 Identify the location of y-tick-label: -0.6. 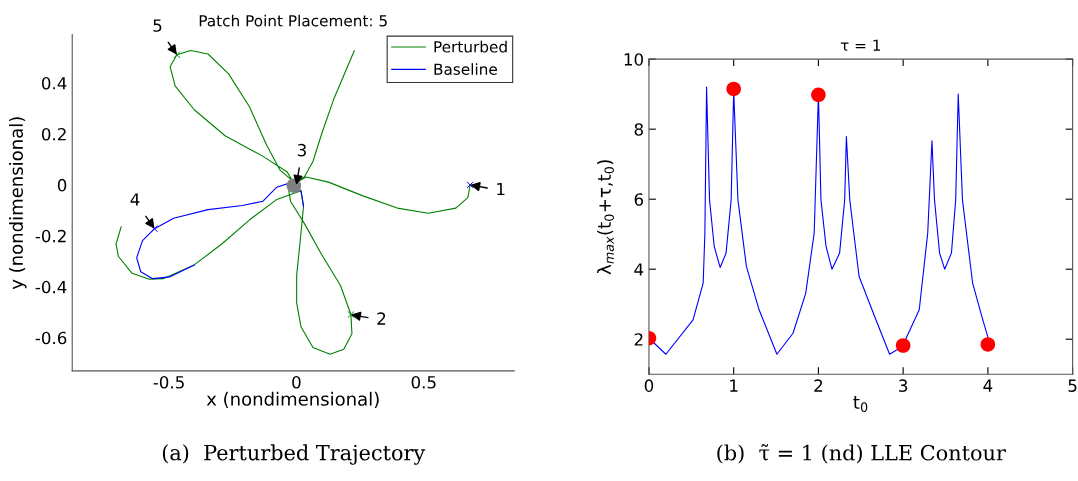
(51, 338).